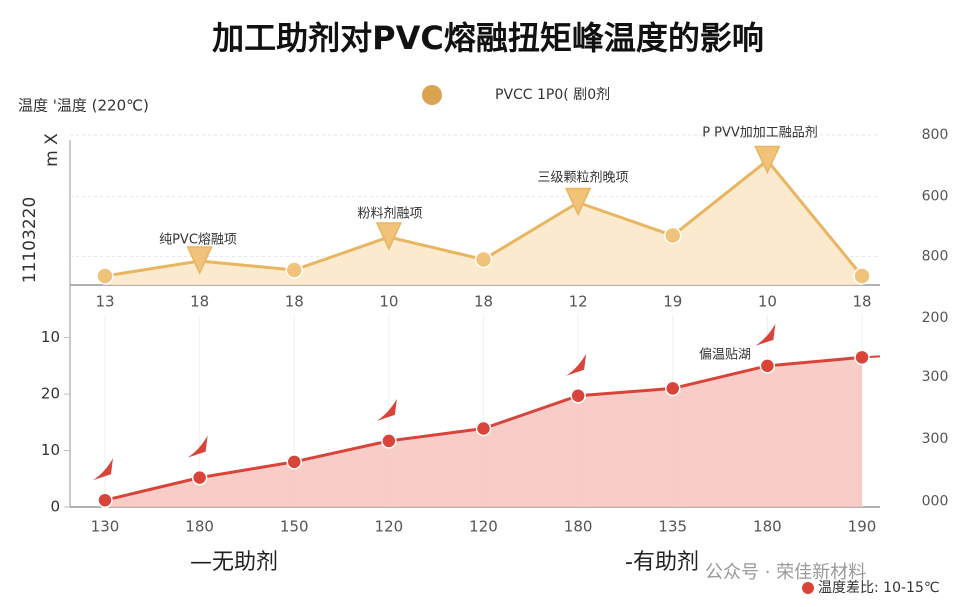  Describe the element at coordinates (862, 527) in the screenshot. I see `x-tick-label: 190` at that location.